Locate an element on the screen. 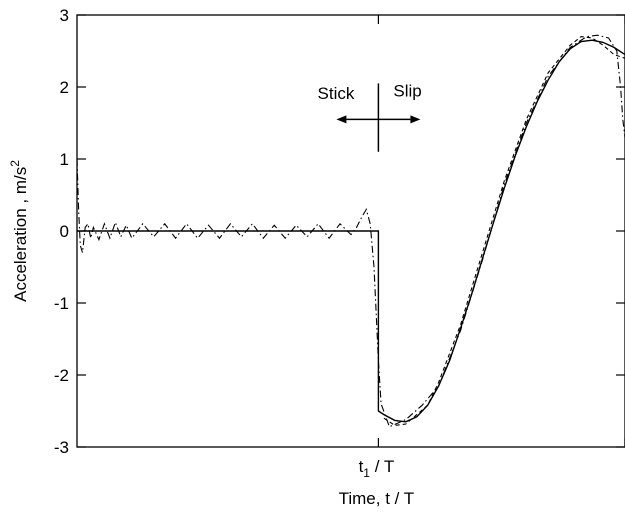 The width and height of the screenshot is (625, 514). stick-slip-annotation: Stick Slip is located at coordinates (370, 116).